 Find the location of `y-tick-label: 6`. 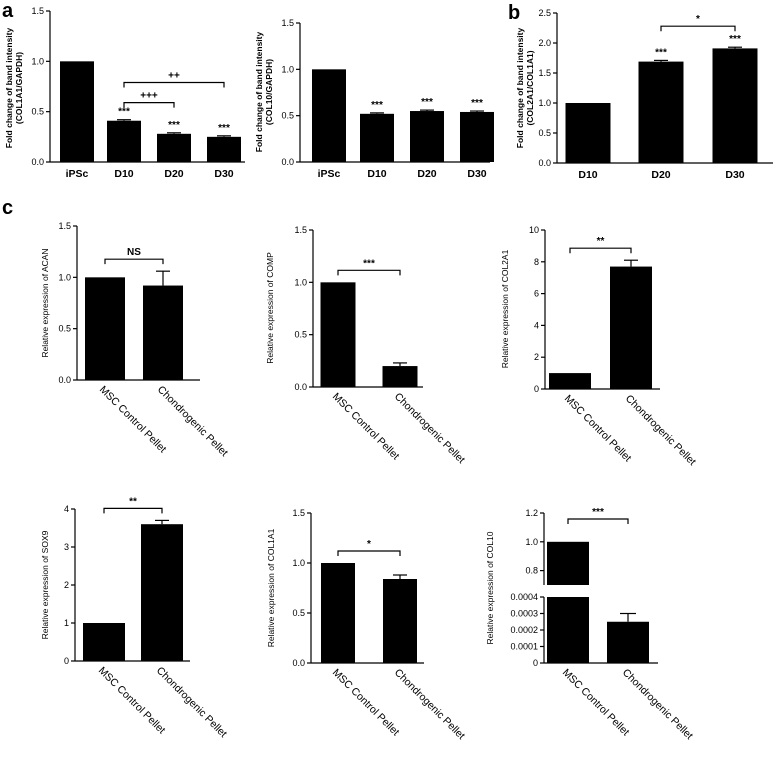

y-tick-label: 6 is located at coordinates (536, 294).